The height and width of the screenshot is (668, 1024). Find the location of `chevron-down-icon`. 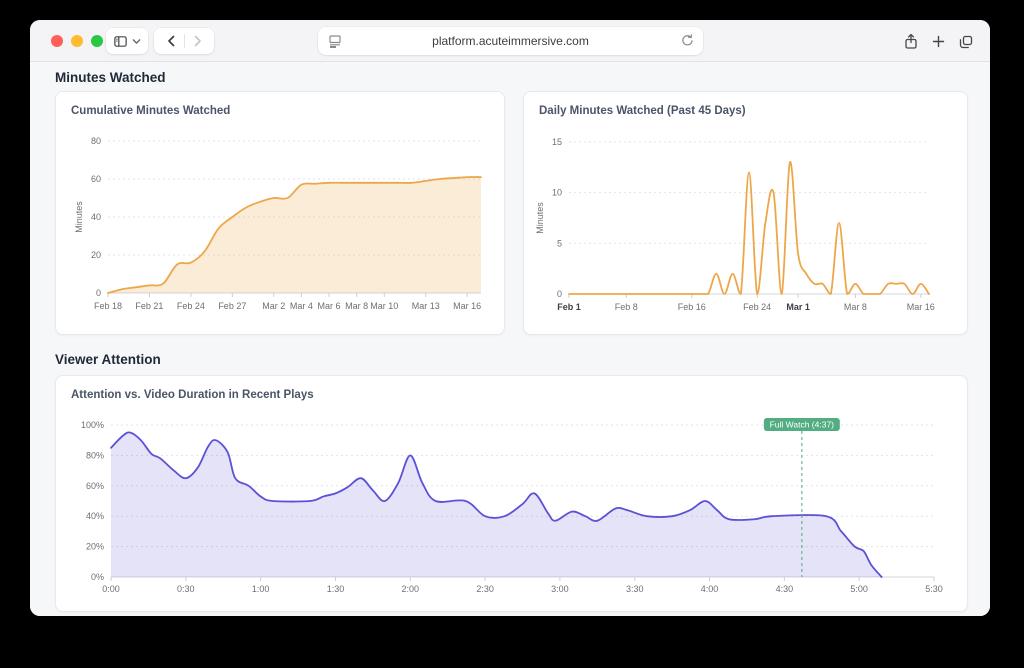

chevron-down-icon is located at coordinates (136, 41).